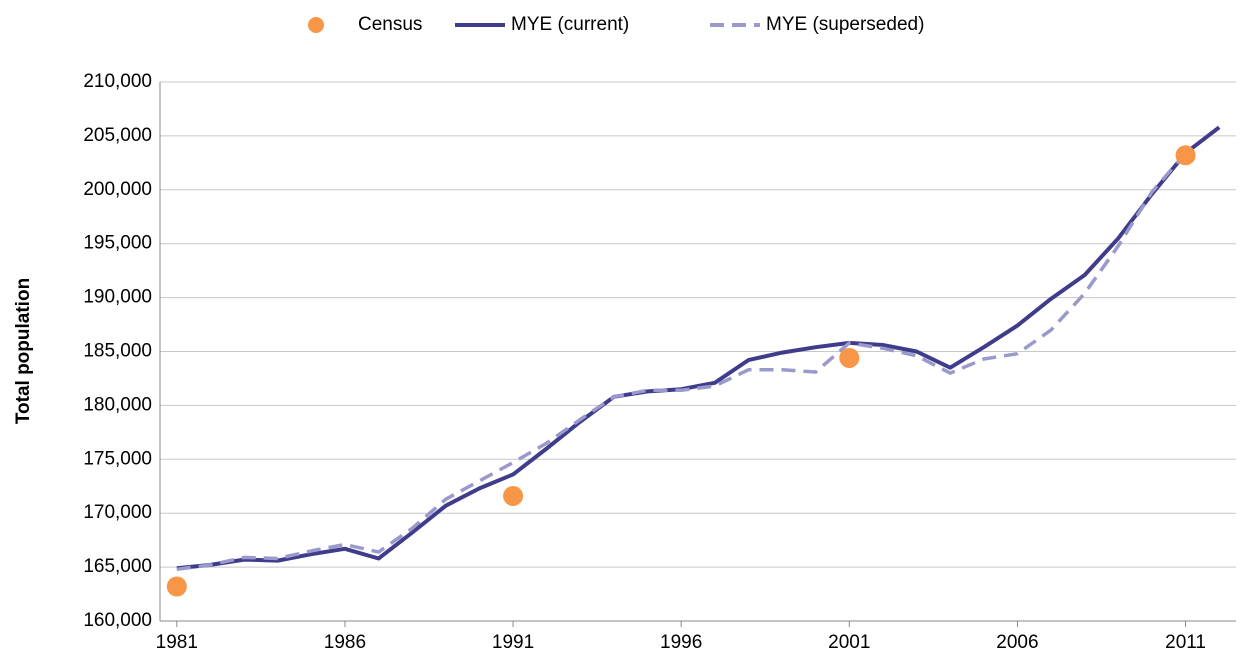 This screenshot has height=659, width=1240. I want to click on y-tick-label: 160,000, so click(117, 620).